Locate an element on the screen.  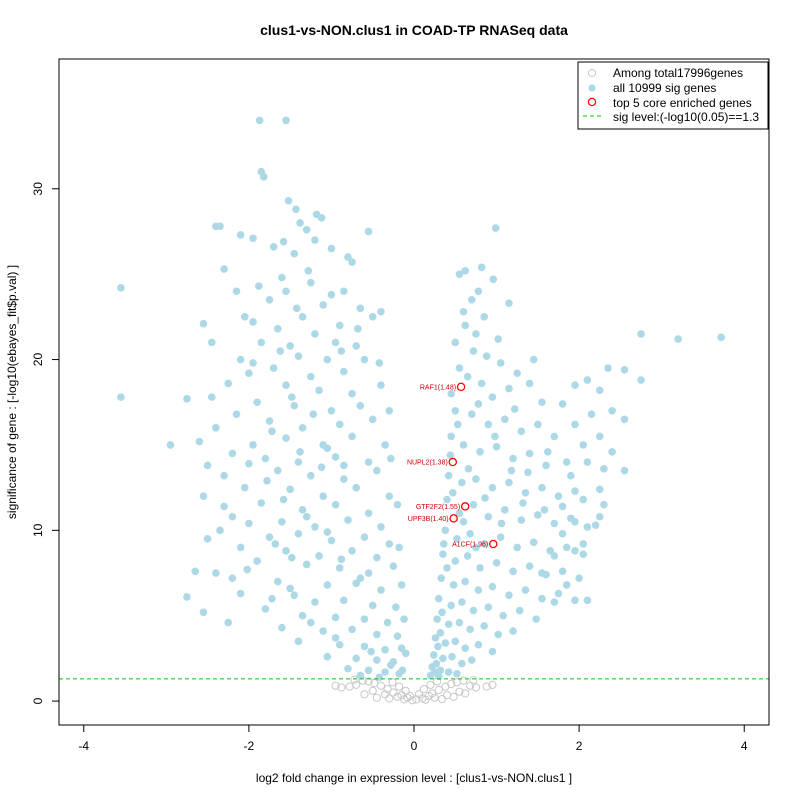
x-tick-label: -4 is located at coordinates (83, 746).